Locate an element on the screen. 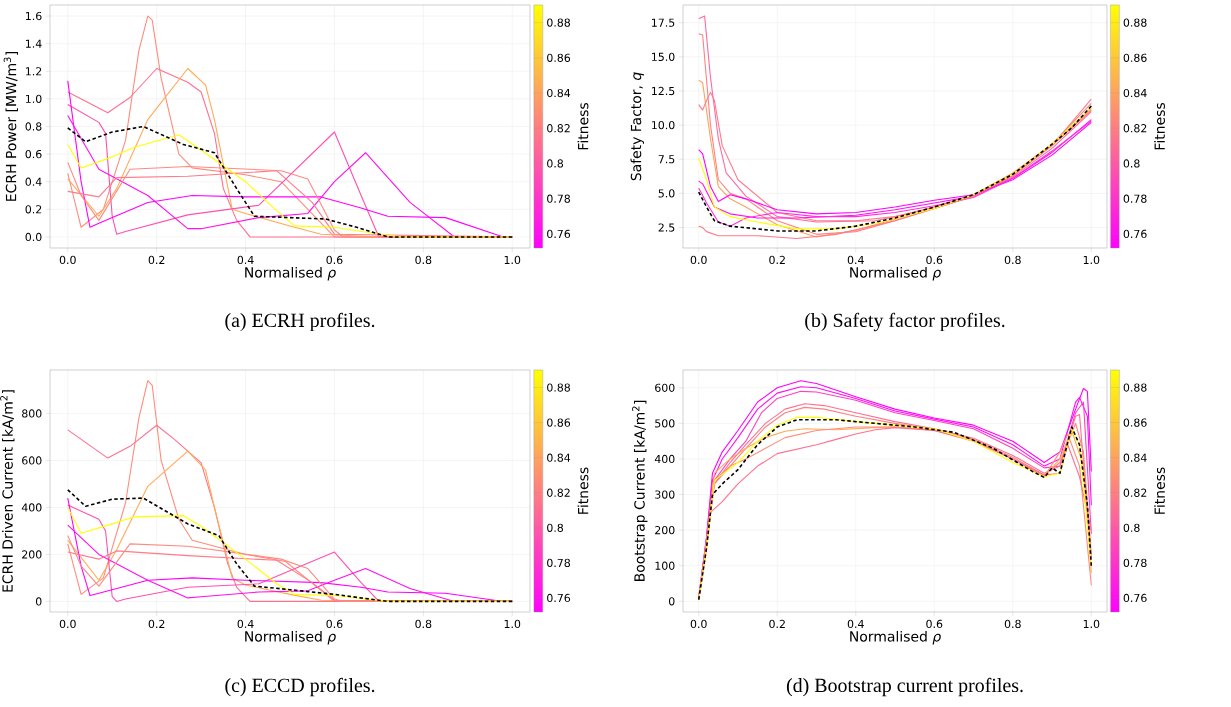 The height and width of the screenshot is (707, 1231). y-axis-title: ECRH Power [MW/m$^{3}$] is located at coordinates (10, 126).